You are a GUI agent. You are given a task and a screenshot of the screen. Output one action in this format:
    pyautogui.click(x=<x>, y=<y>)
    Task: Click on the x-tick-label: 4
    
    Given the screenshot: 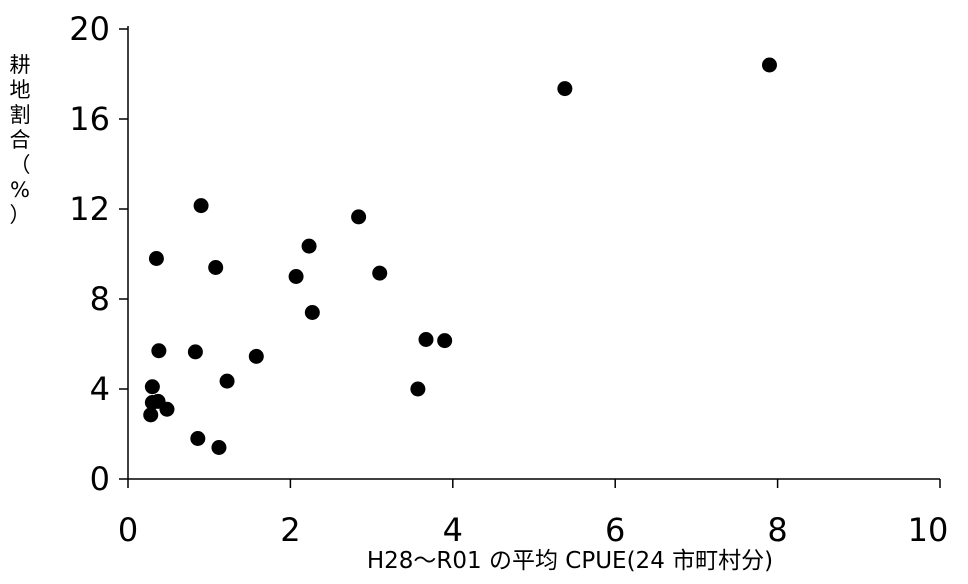 What is the action you would take?
    pyautogui.click(x=453, y=530)
    